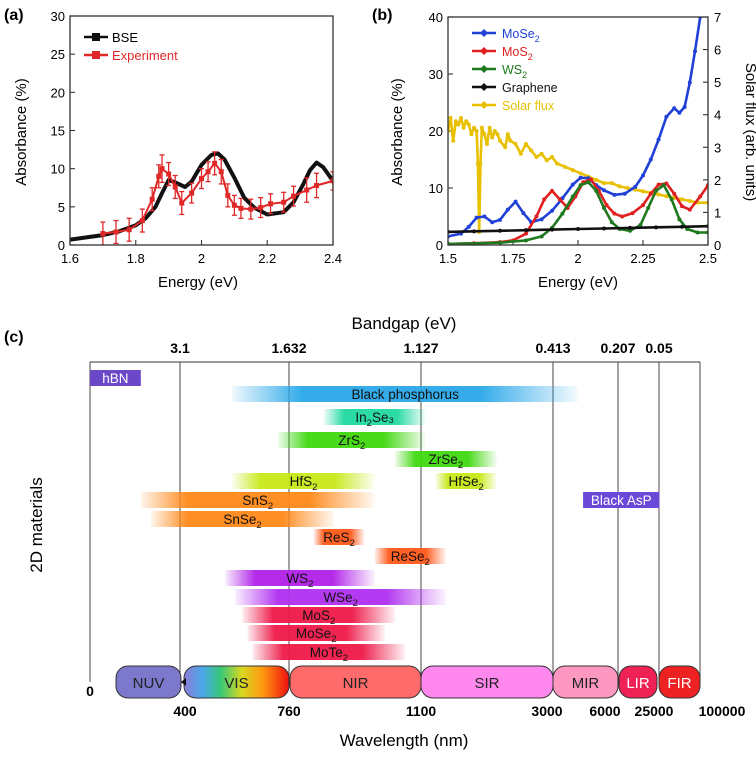 The width and height of the screenshot is (756, 758). I want to click on panel-c-spectrum-regions: NUV VIS NIR SIR MIR LIR FIR, so click(408, 682).